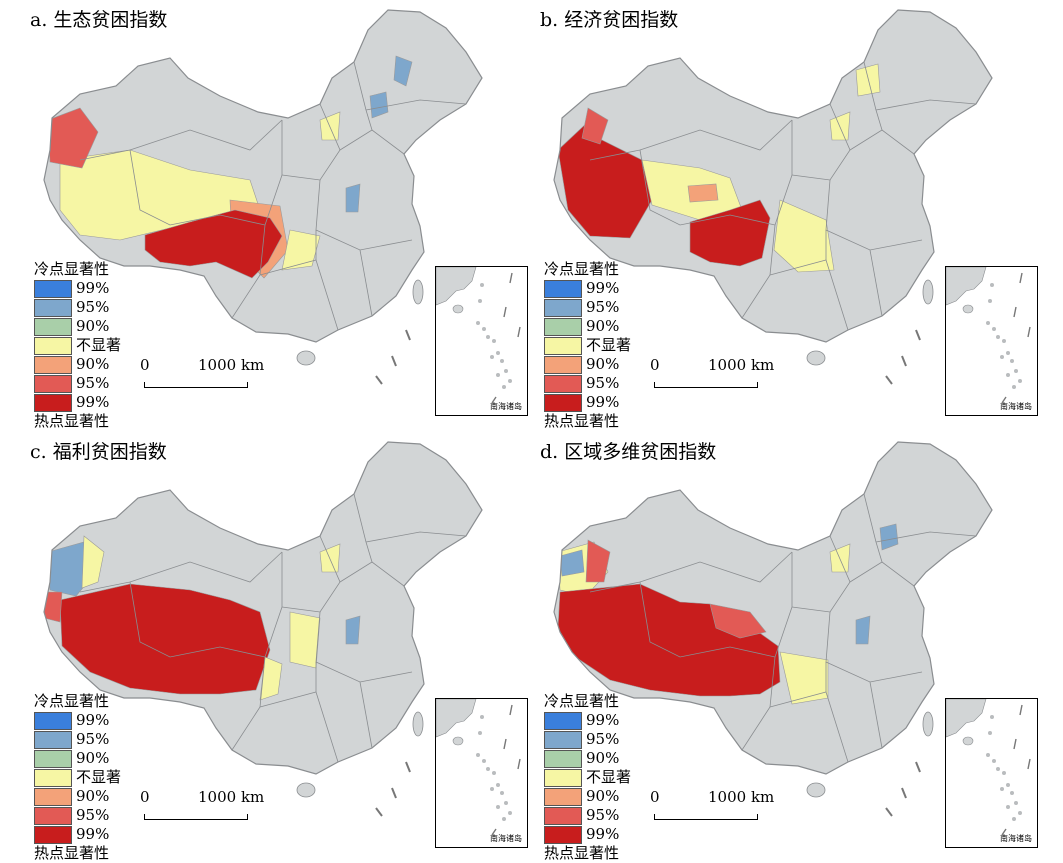 The image size is (1063, 863). What do you see at coordinates (481, 773) in the screenshot?
I see `south-china-sea-inset: 南海诸岛` at bounding box center [481, 773].